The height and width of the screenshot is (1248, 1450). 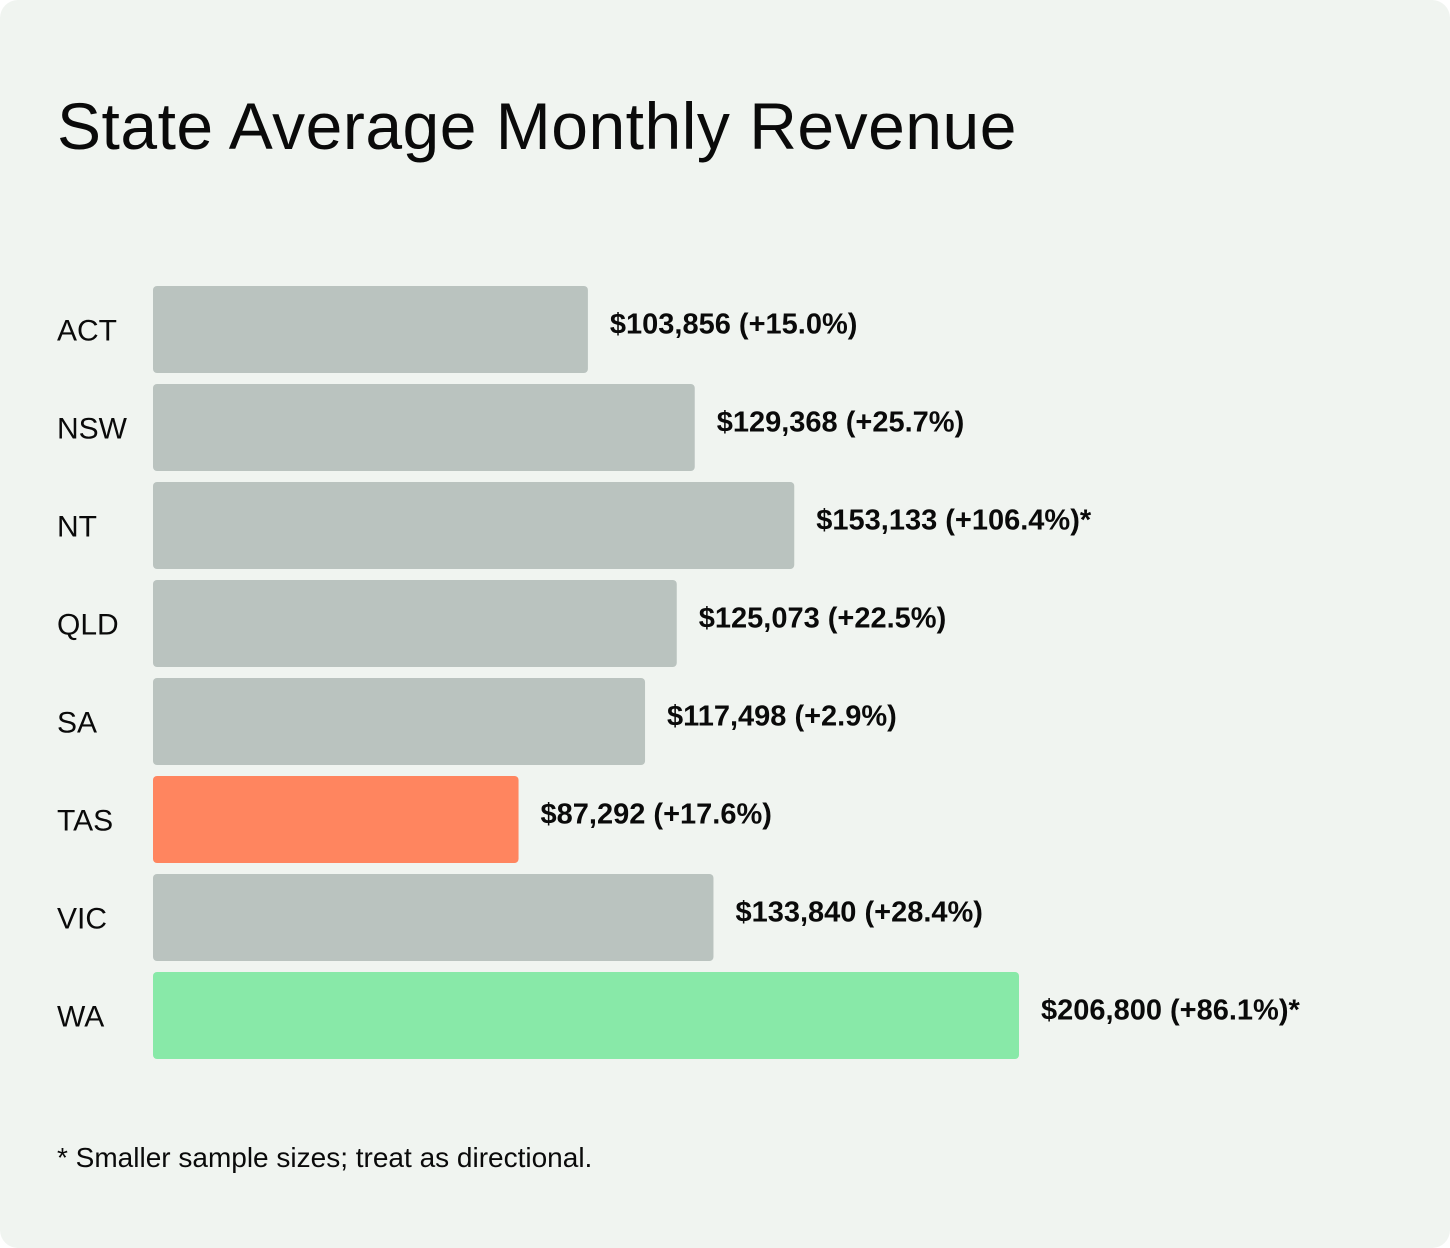 I want to click on data-label-tas: $87,292 (+17.6%), so click(x=656, y=815).